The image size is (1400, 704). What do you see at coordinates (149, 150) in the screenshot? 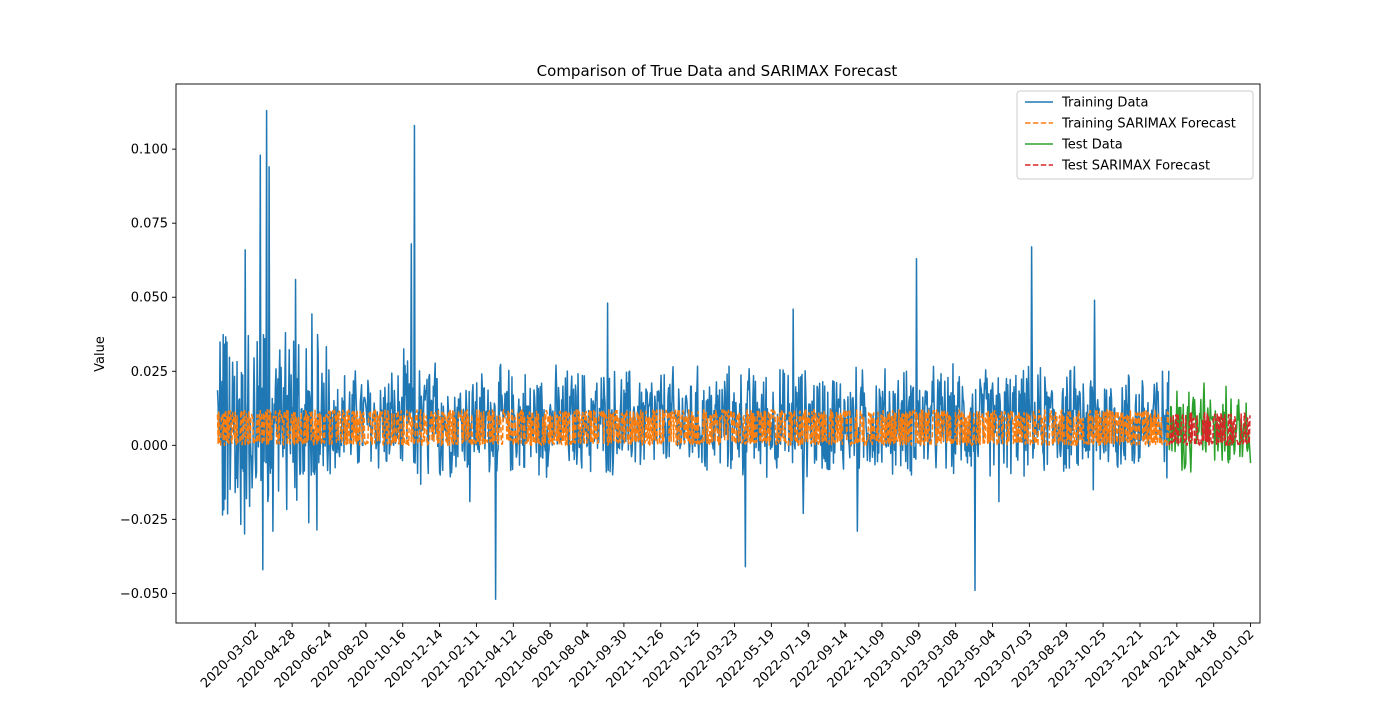
I see `y-tick-label: 0.100` at bounding box center [149, 150].